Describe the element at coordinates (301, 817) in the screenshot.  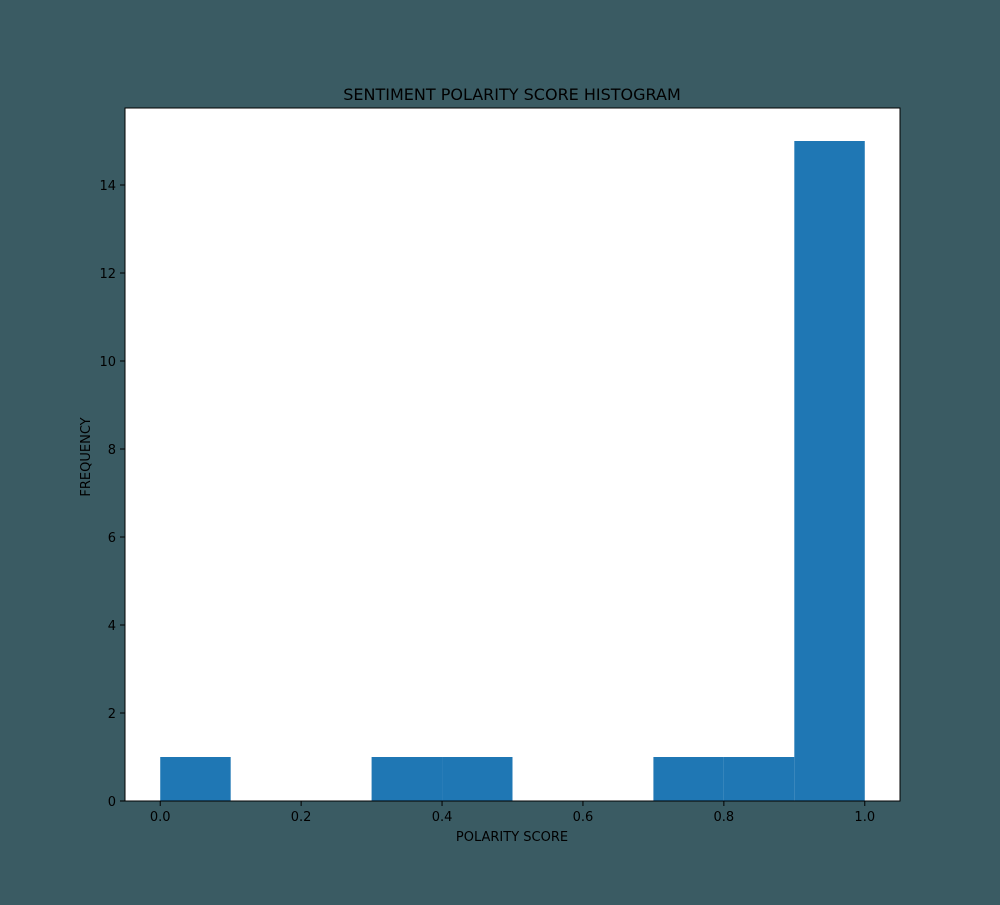
I see `x-tick-label-1: 0.2` at that location.